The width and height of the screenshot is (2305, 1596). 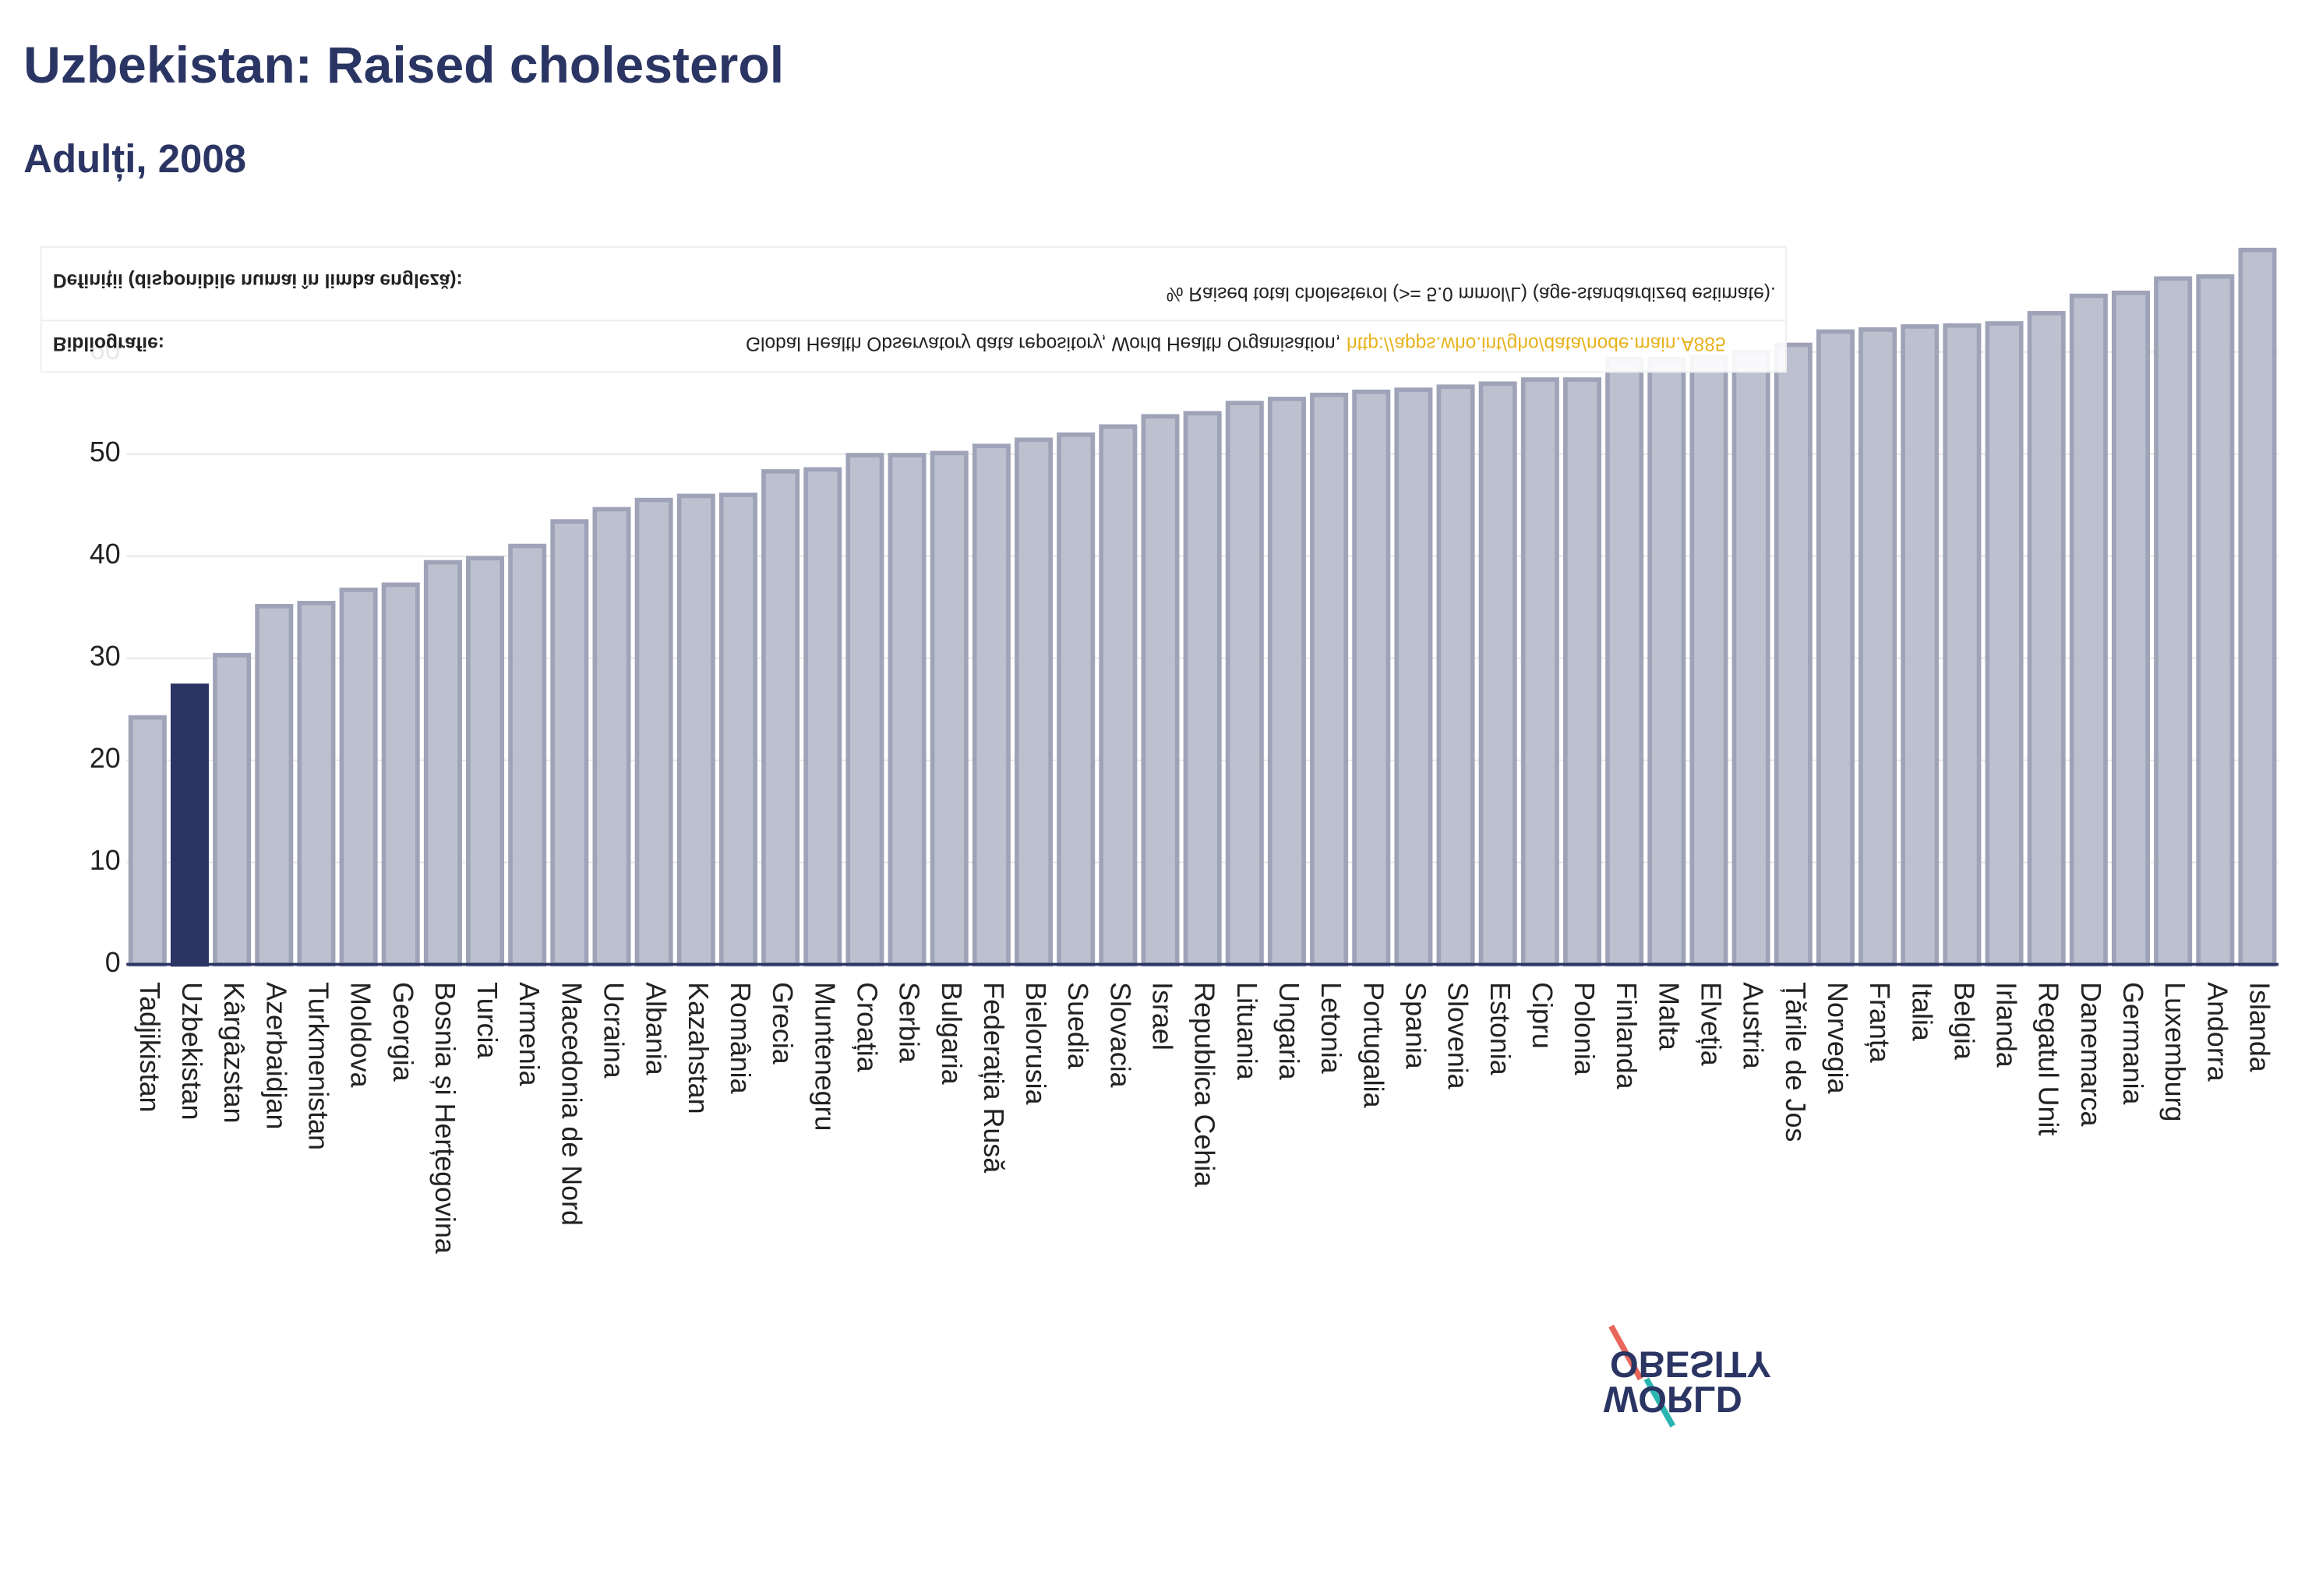 I want to click on x-tick-label: Ungaria, so click(x=1288, y=1031).